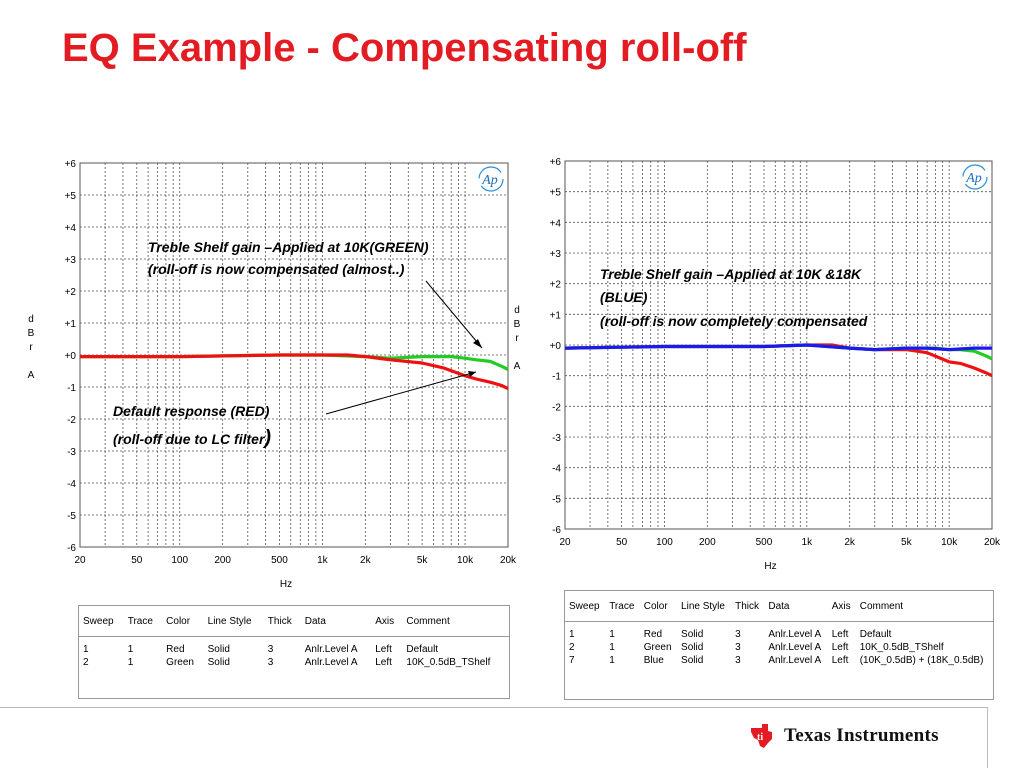 This screenshot has width=1024, height=768. What do you see at coordinates (31, 333) in the screenshot?
I see `y-axis-label: B` at bounding box center [31, 333].